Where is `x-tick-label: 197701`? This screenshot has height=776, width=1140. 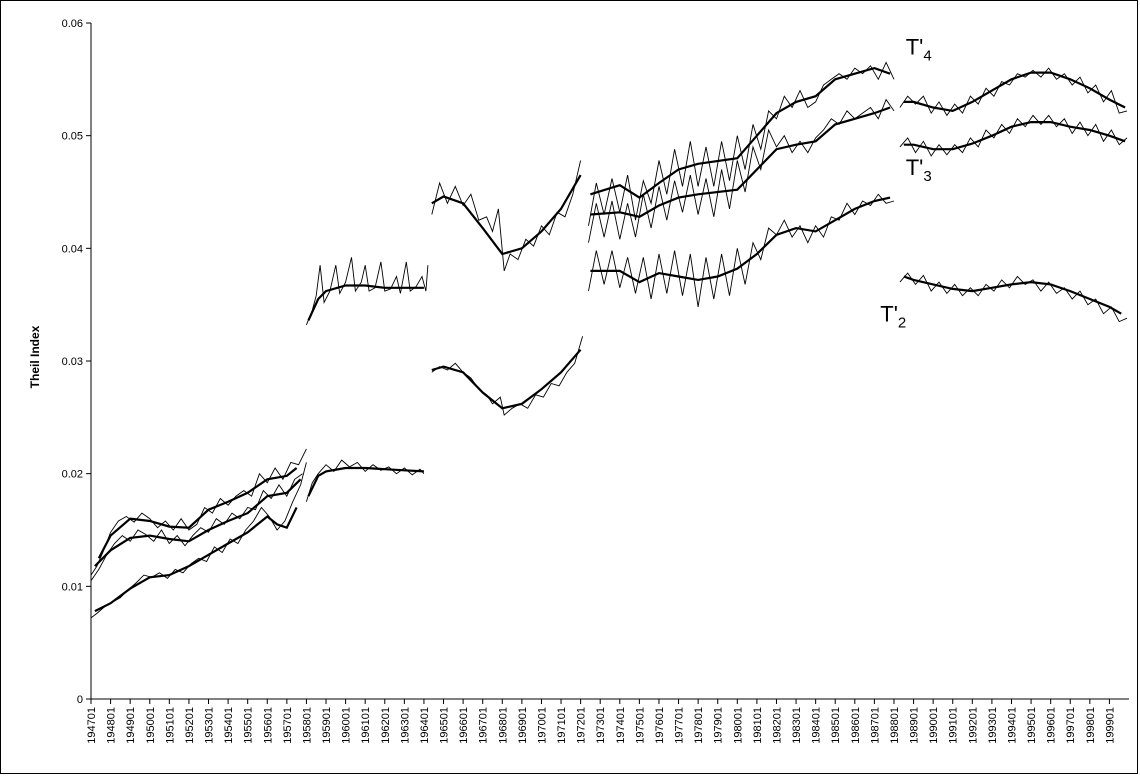 x-tick-label: 197701 is located at coordinates (680, 725).